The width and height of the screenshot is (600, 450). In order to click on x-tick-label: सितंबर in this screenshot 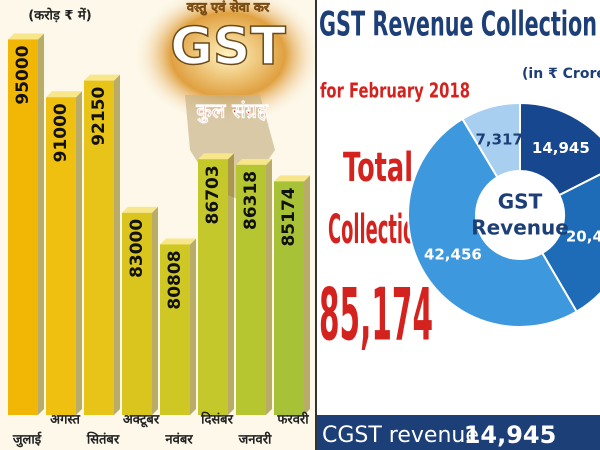, I will do `click(103, 440)`.